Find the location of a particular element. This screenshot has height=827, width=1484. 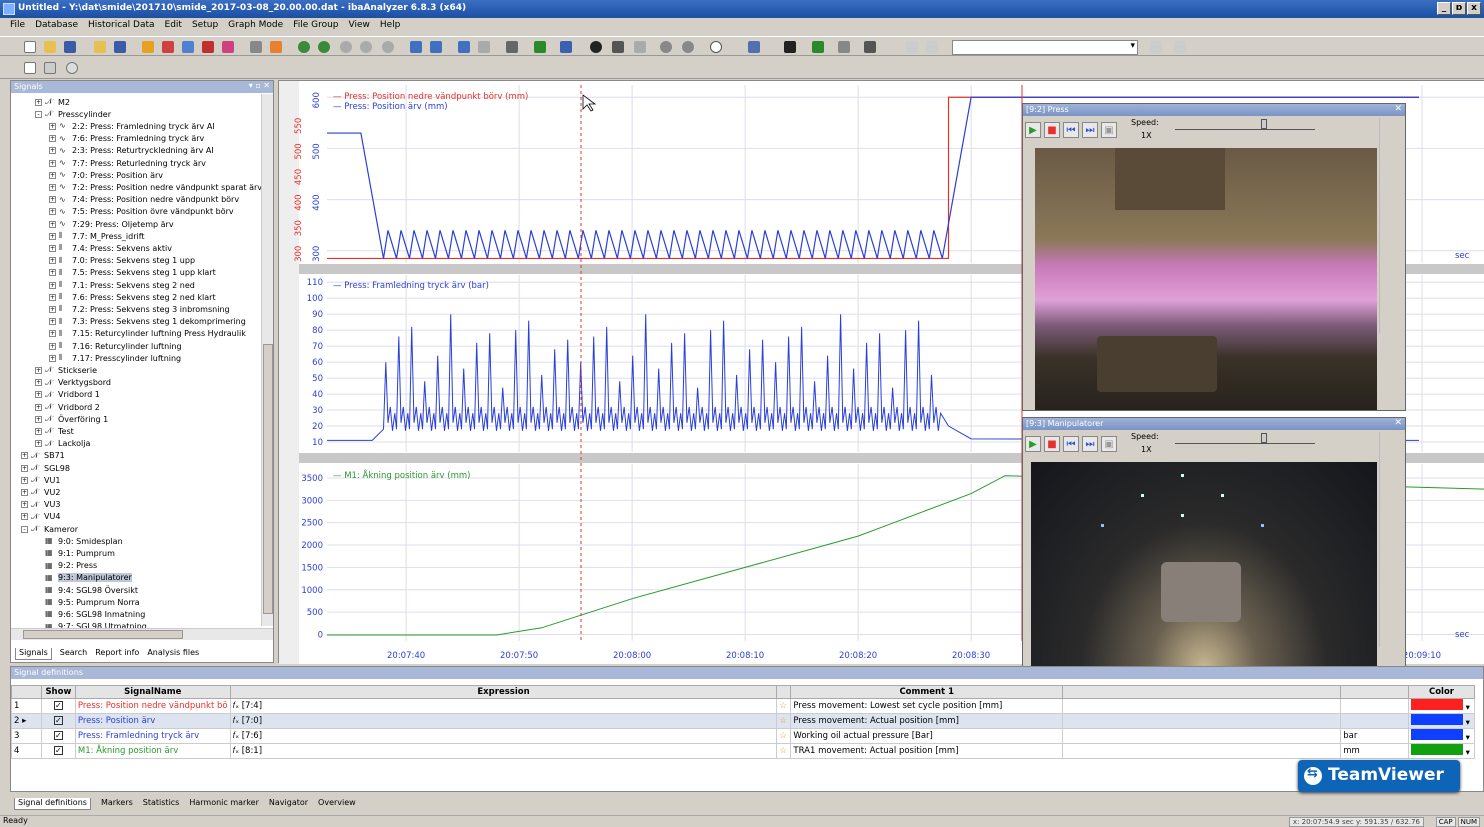

tree-vertical-scrollbar is located at coordinates (267, 360).